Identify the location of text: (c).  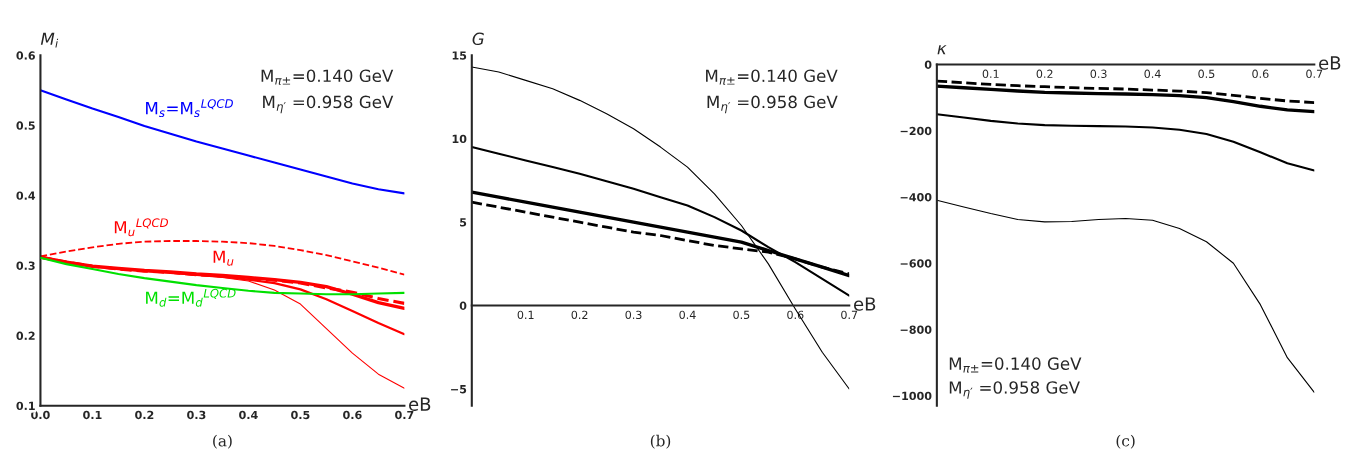
(1125, 441).